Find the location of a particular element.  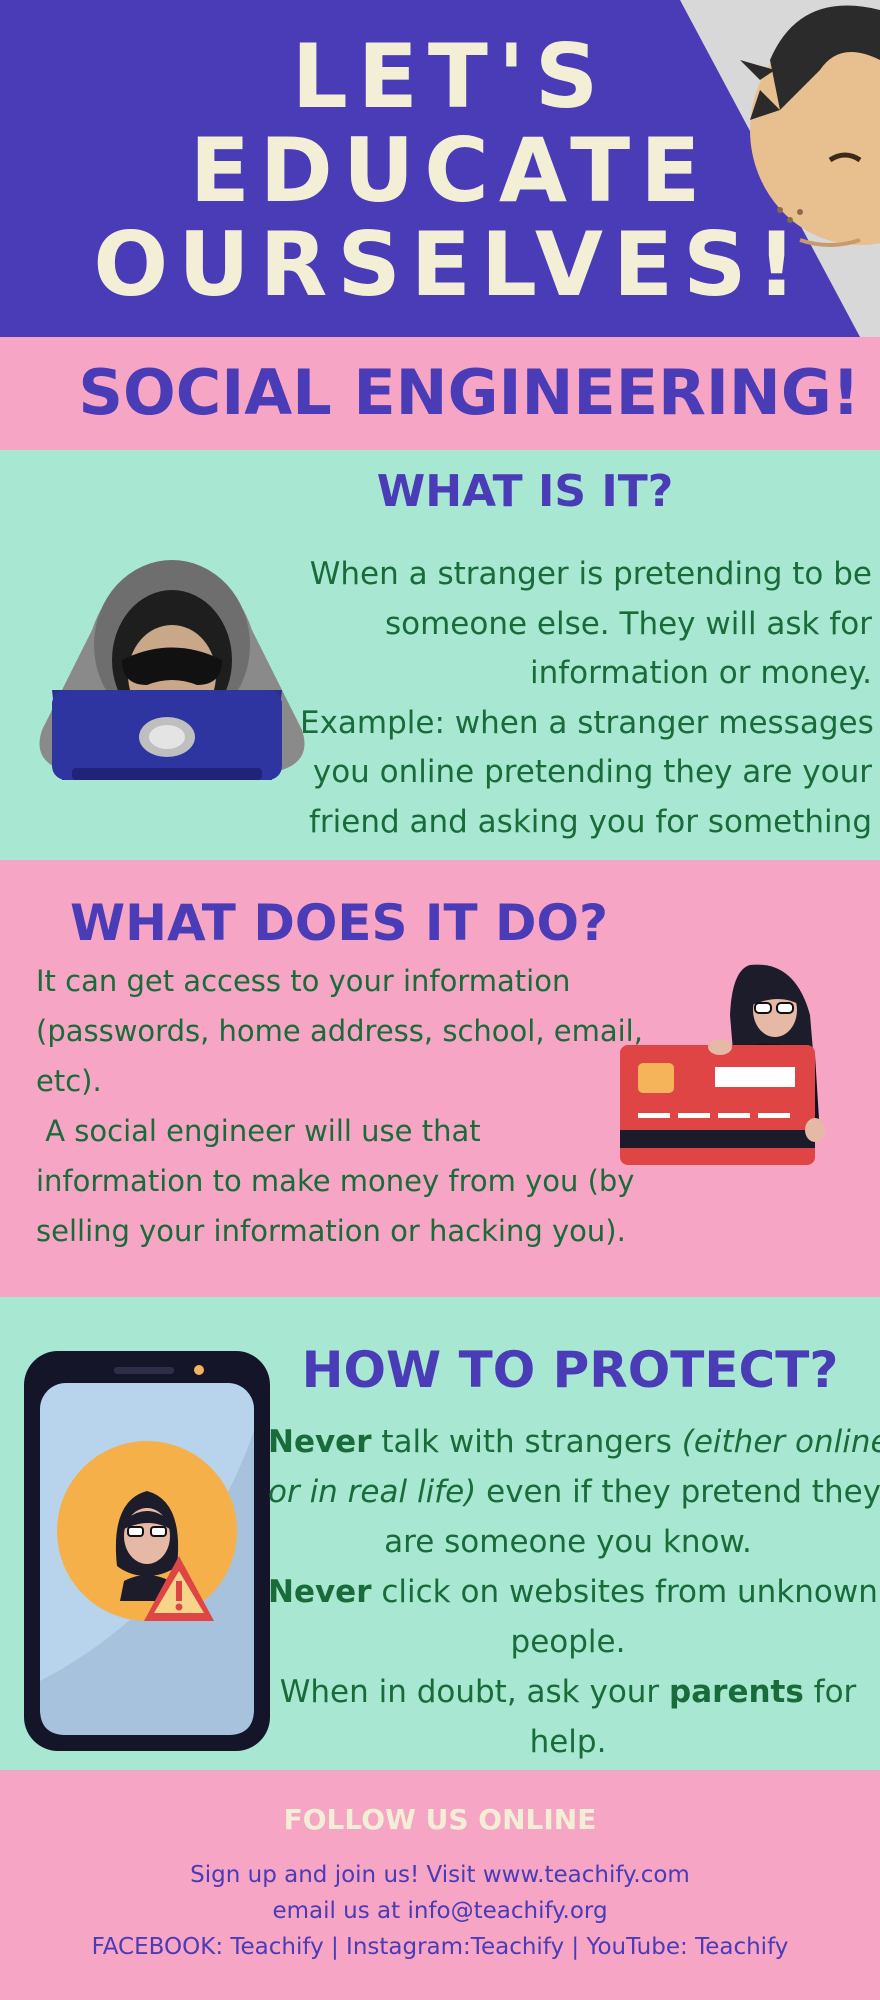

hooded-hacker-icon is located at coordinates (172, 670).